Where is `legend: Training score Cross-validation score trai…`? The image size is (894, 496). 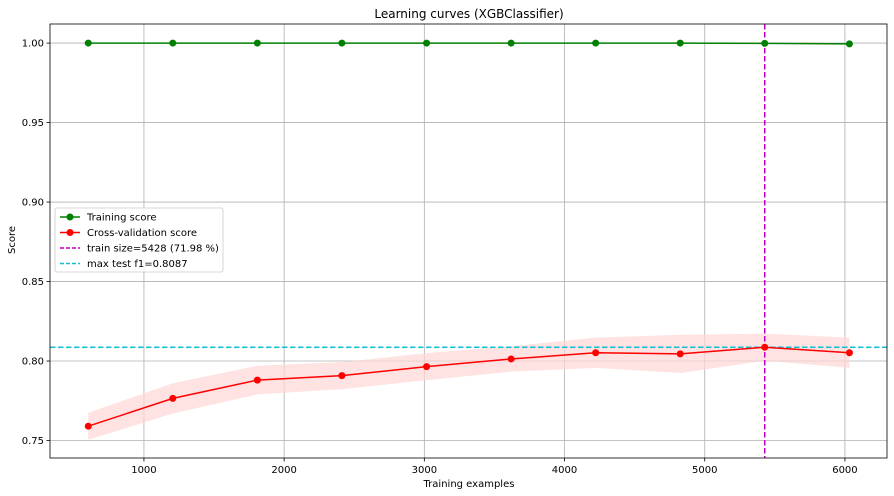
legend: Training score Cross-validation score trai… is located at coordinates (139, 240).